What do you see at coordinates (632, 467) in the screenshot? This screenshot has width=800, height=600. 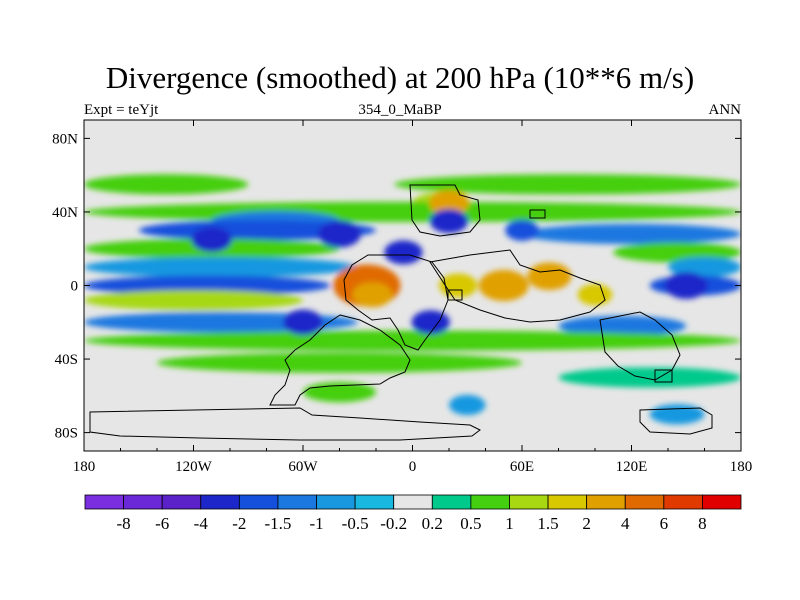 I see `x-tick-label: 120E` at bounding box center [632, 467].